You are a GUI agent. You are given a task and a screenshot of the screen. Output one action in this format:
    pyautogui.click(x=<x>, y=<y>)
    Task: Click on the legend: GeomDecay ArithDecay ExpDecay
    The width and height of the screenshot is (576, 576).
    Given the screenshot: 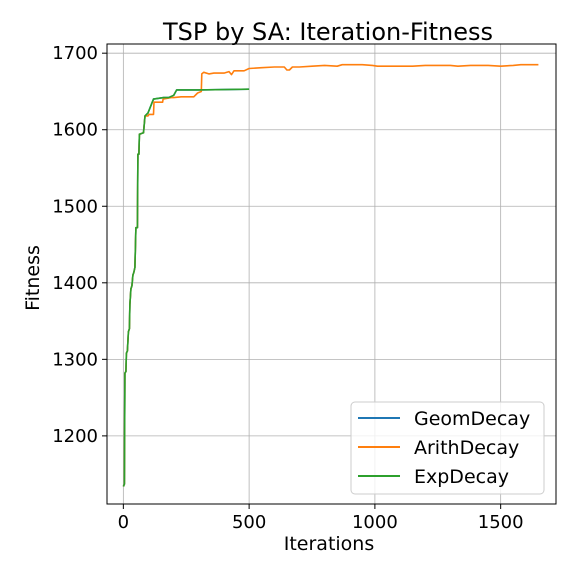 What is the action you would take?
    pyautogui.click(x=447, y=448)
    